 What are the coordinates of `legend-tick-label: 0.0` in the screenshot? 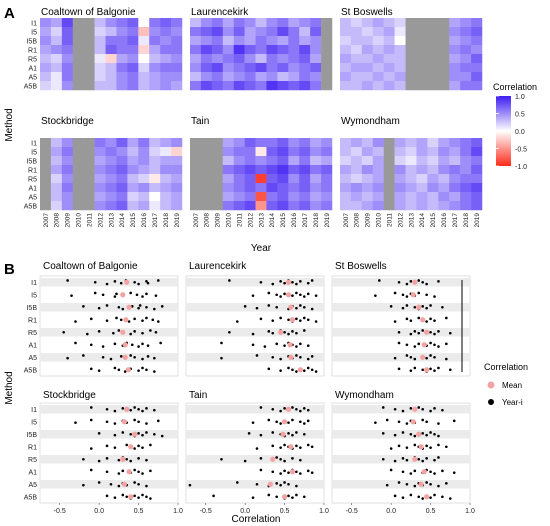 It's located at (520, 132).